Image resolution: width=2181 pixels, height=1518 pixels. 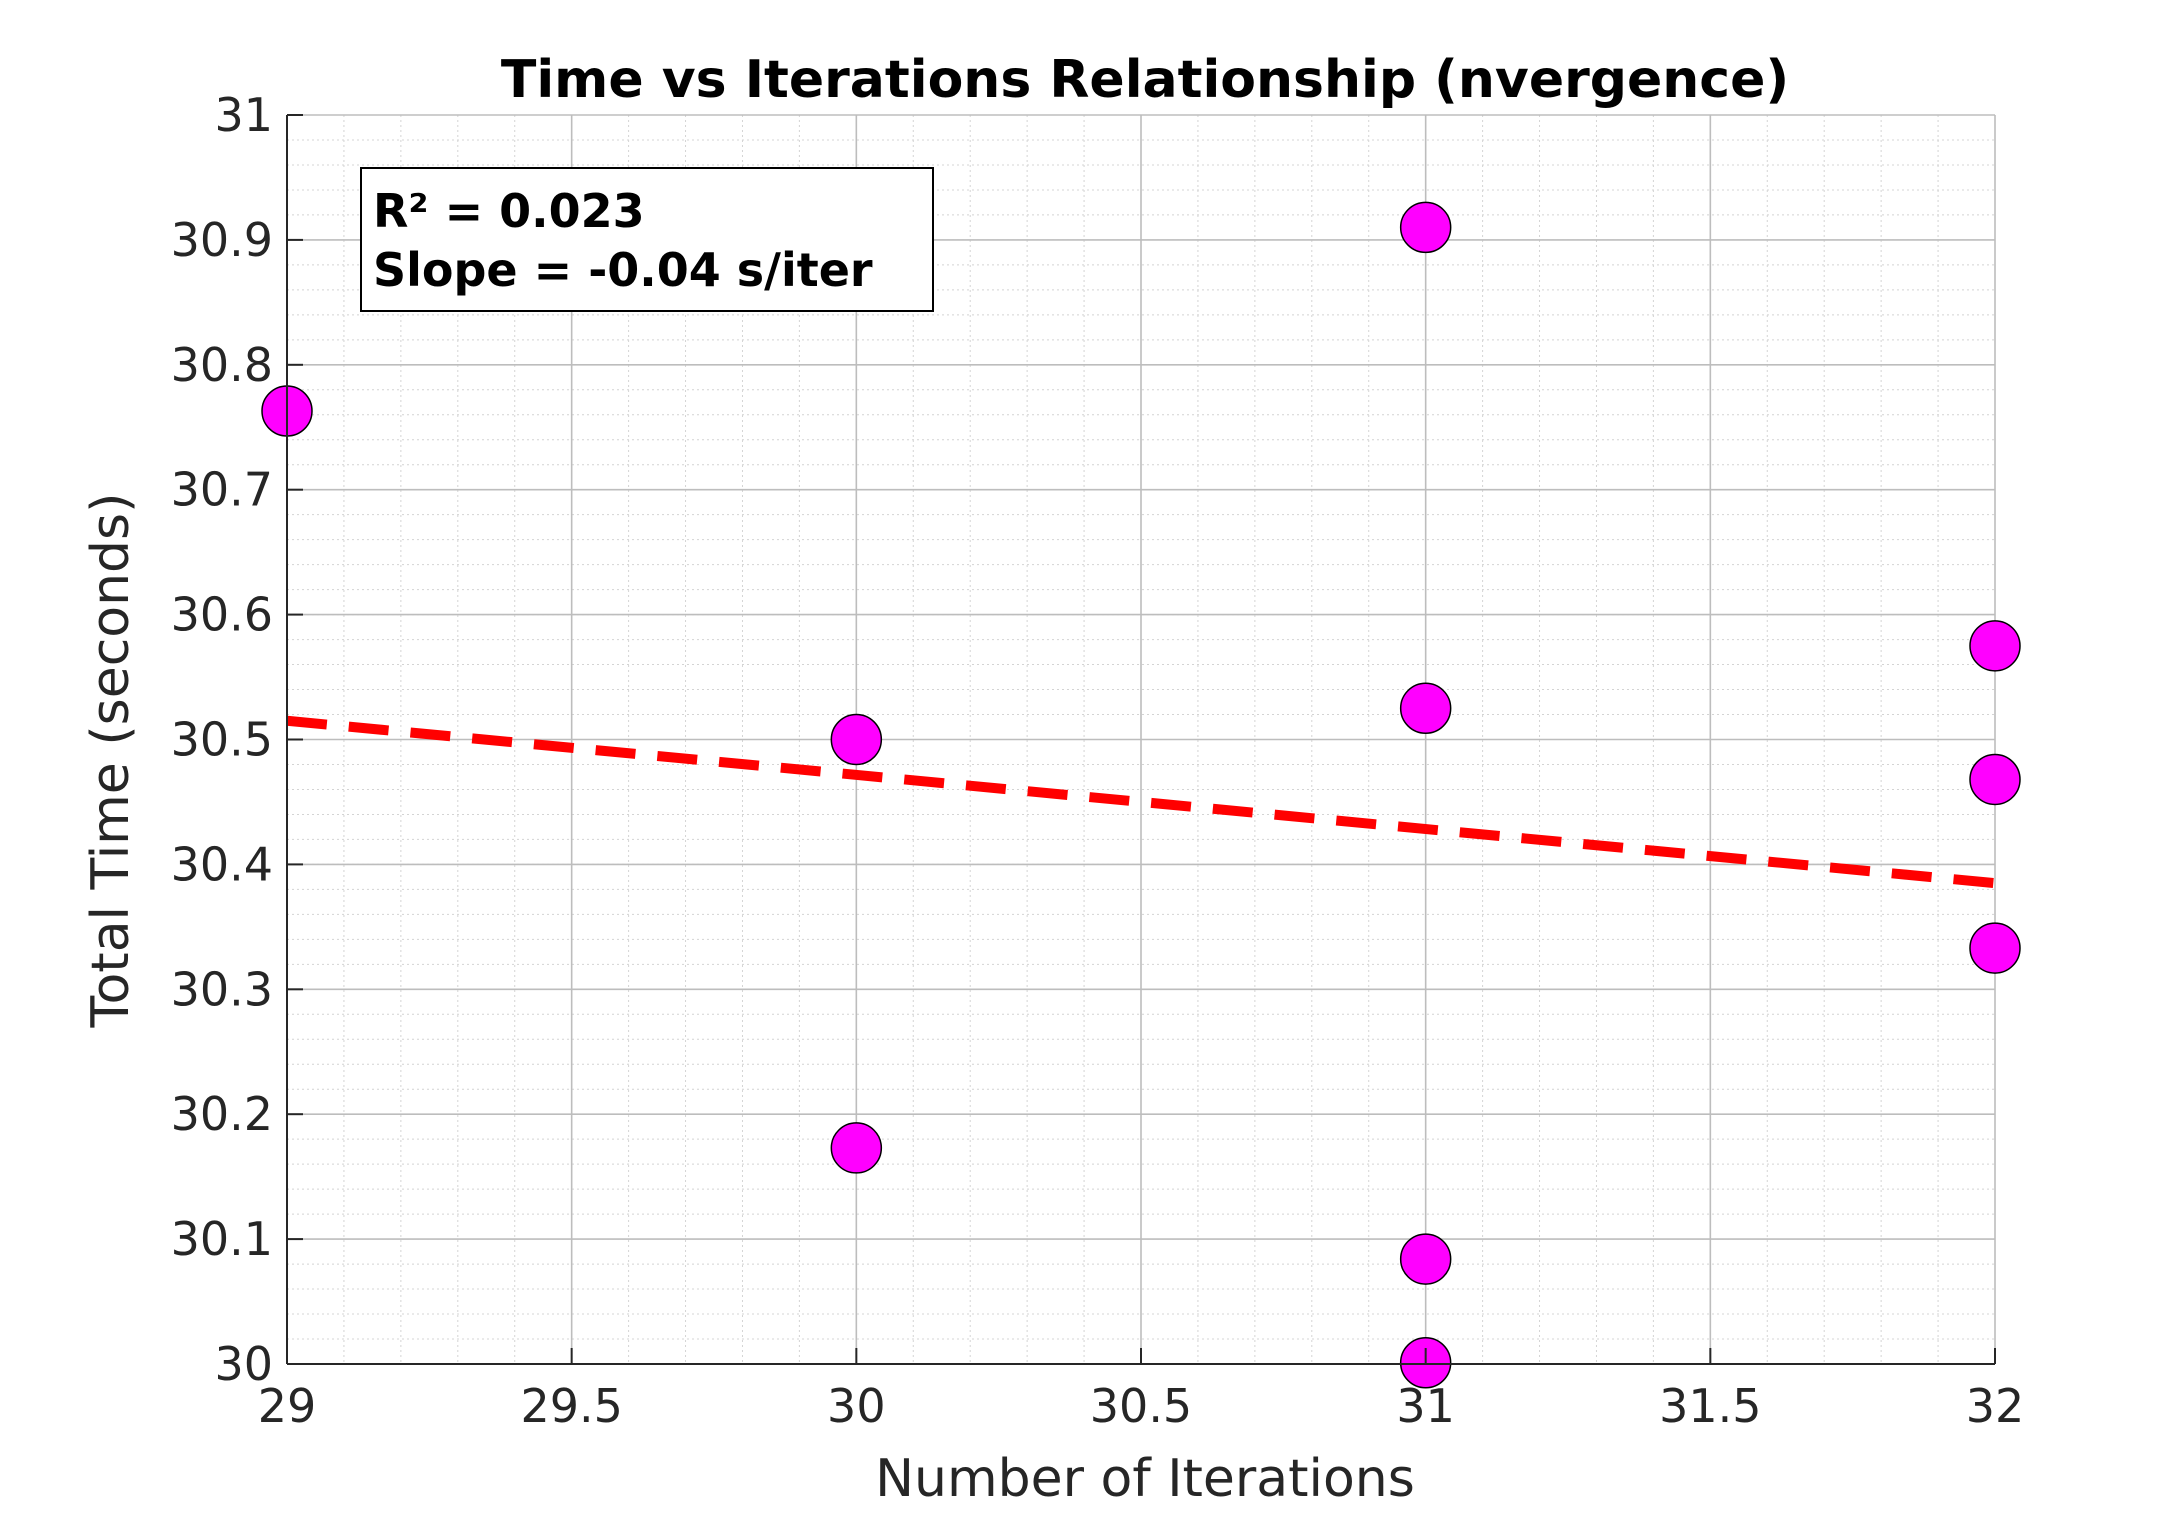 What do you see at coordinates (1995, 1406) in the screenshot?
I see `x-tick-label: 32` at bounding box center [1995, 1406].